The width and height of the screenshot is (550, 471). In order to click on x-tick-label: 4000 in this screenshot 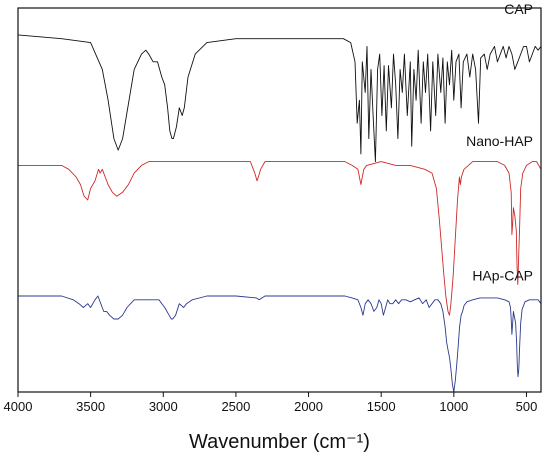, I will do `click(18, 406)`.